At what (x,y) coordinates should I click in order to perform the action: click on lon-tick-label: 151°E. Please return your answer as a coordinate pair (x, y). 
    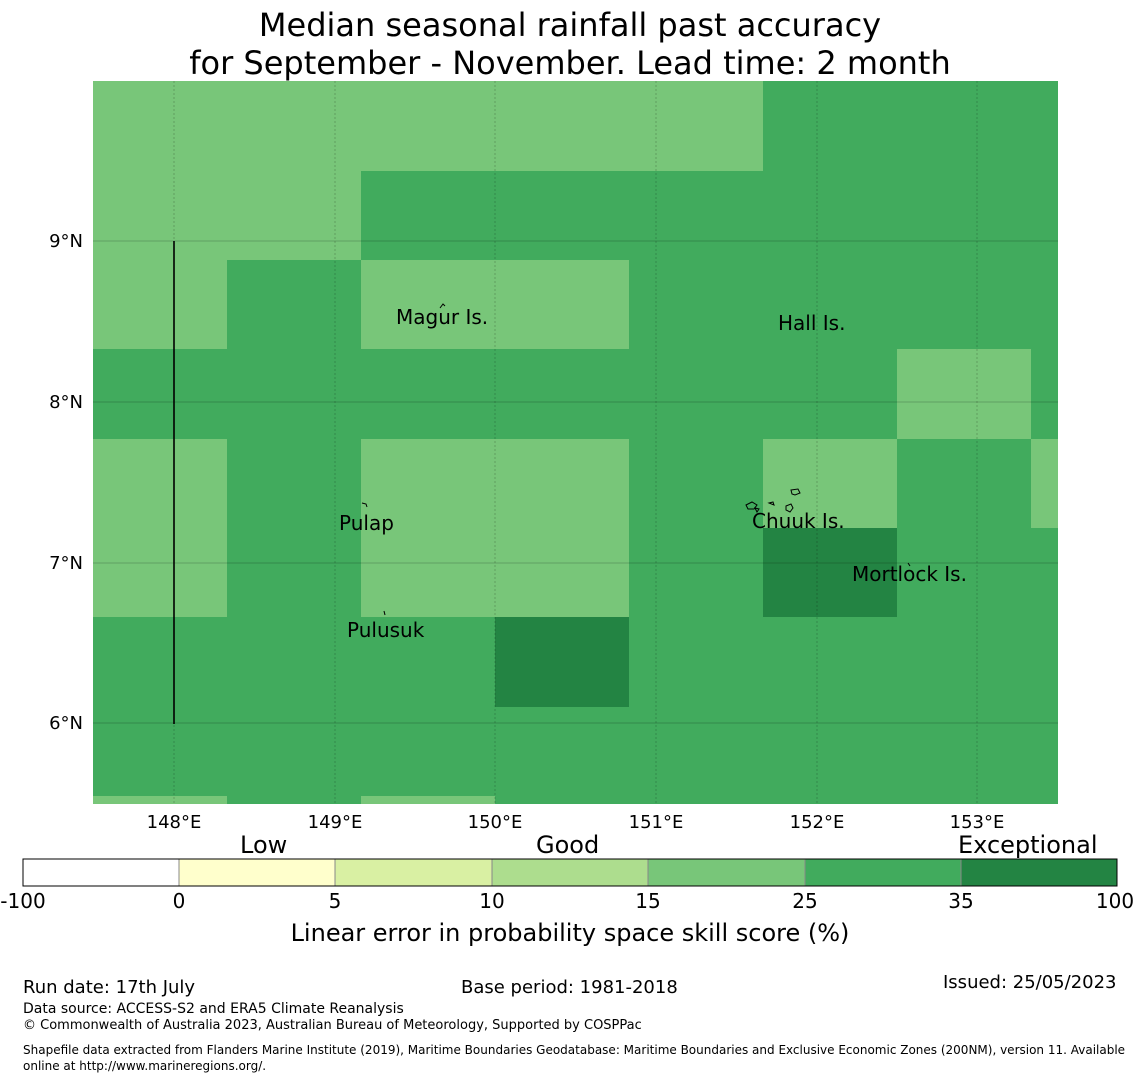
    Looking at the image, I should click on (656, 822).